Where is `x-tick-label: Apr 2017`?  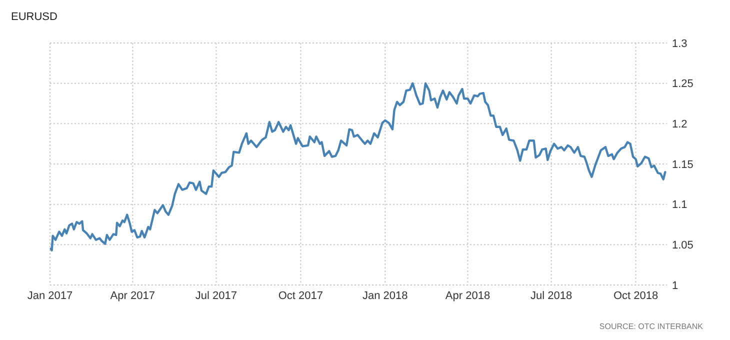 x-tick-label: Apr 2017 is located at coordinates (132, 296).